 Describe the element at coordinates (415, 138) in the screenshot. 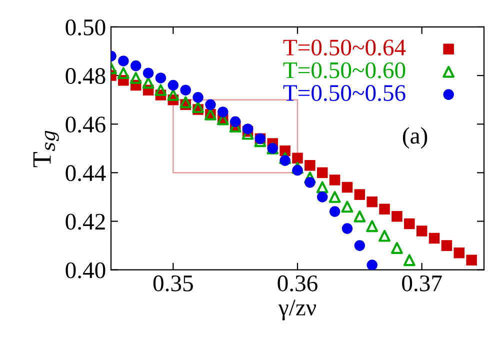

I see `annotation: (a)` at that location.